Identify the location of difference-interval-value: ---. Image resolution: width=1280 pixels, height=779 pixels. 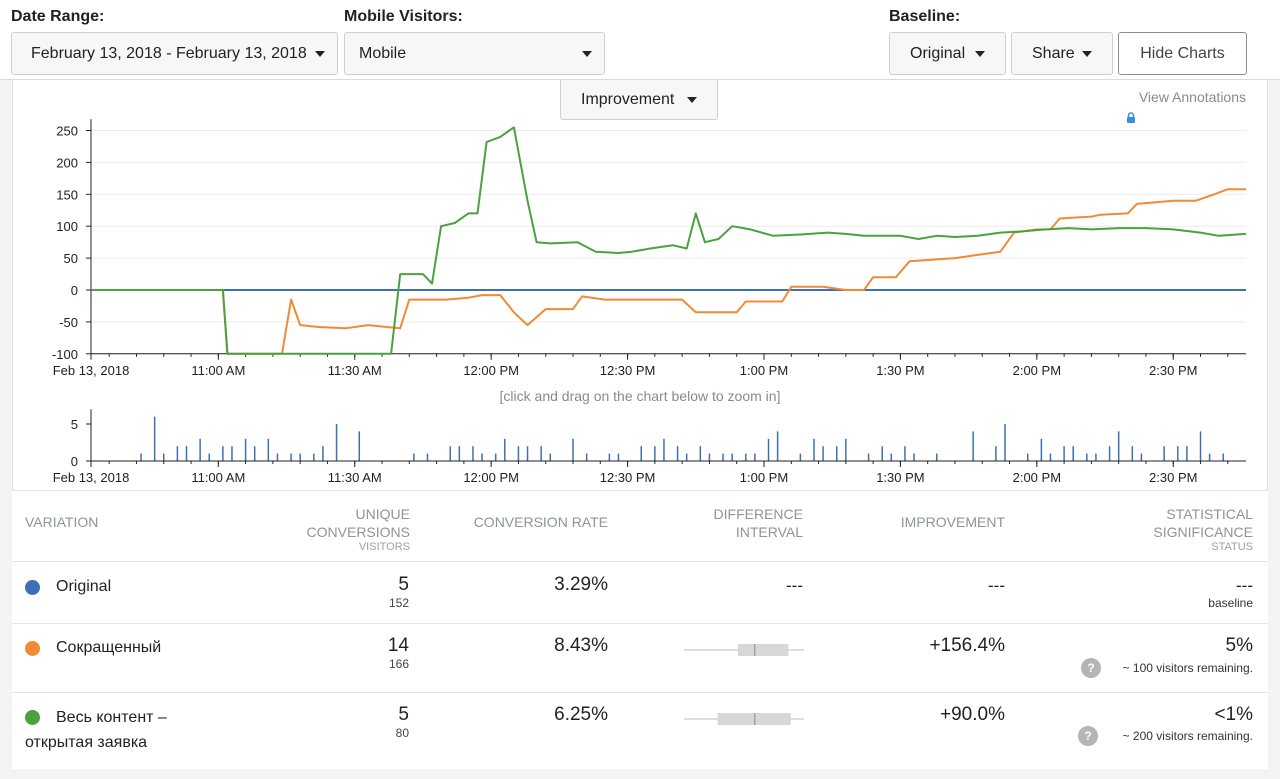
(794, 585).